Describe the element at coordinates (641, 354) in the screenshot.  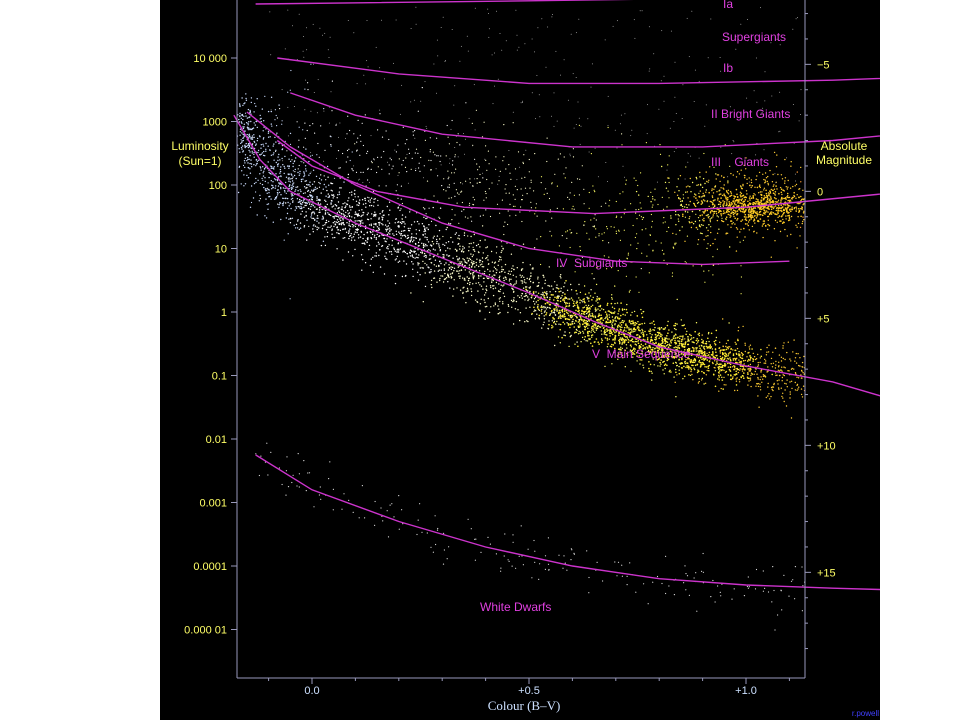
I see `sequence-label-5: V Main Sequence` at that location.